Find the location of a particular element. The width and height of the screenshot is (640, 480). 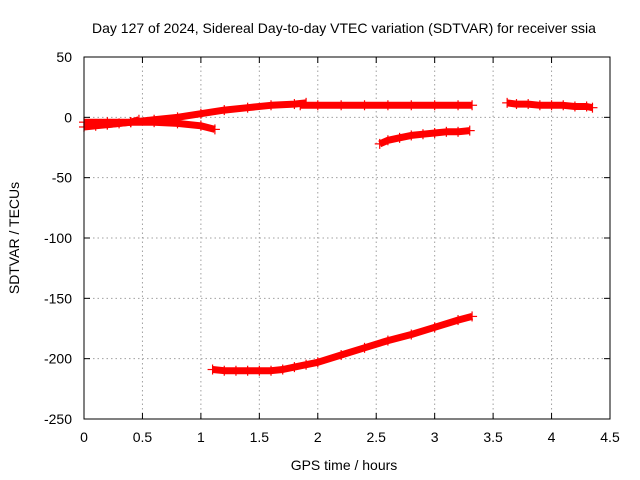

y-tick-label: -250 is located at coordinates (58, 419).